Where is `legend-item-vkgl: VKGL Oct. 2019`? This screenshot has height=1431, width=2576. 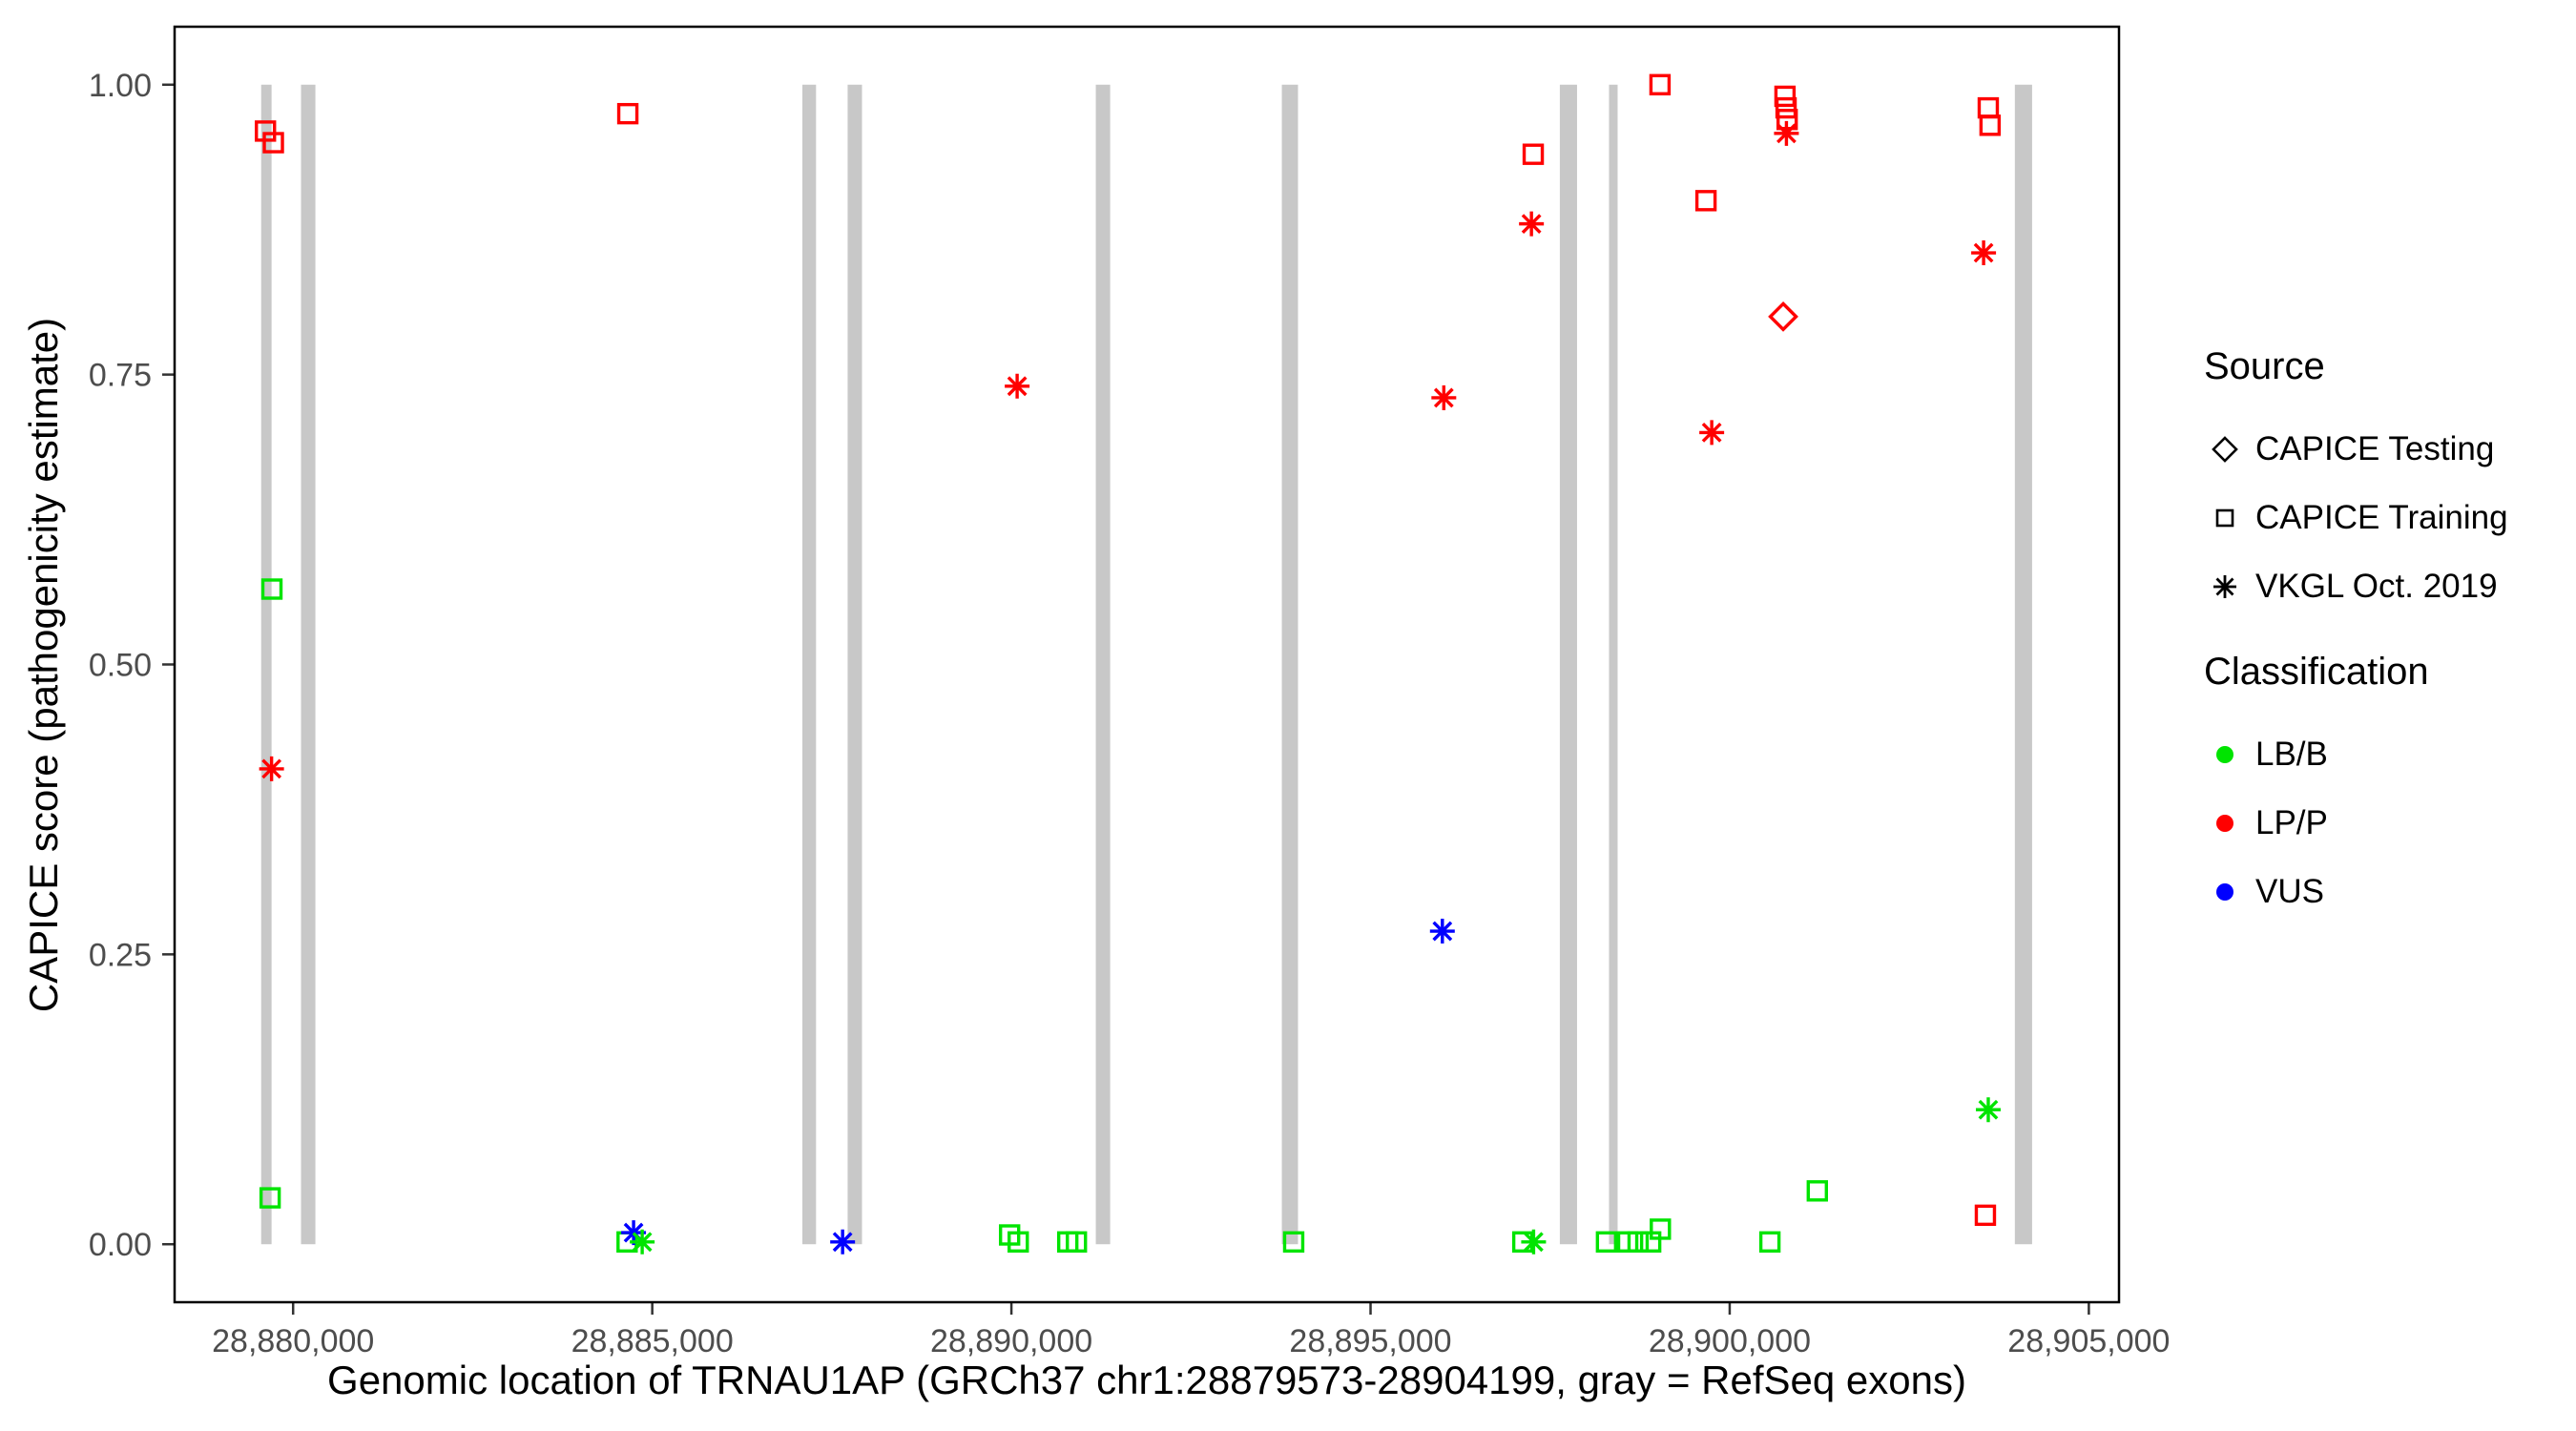
legend-item-vkgl: VKGL Oct. 2019 is located at coordinates (2385, 586).